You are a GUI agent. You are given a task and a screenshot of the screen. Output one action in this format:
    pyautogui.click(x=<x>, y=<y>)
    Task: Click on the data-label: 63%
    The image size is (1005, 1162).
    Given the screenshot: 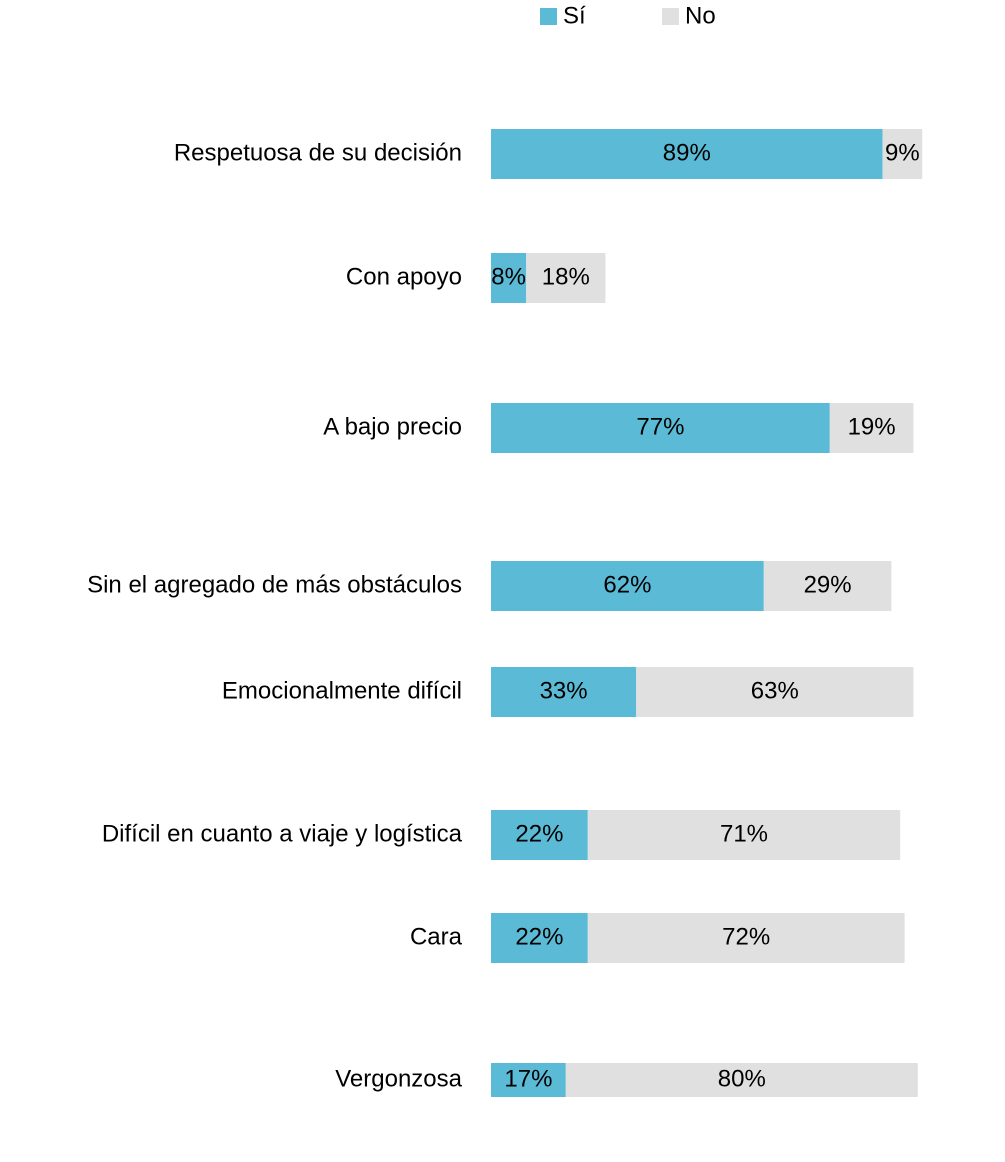 What is the action you would take?
    pyautogui.click(x=775, y=690)
    